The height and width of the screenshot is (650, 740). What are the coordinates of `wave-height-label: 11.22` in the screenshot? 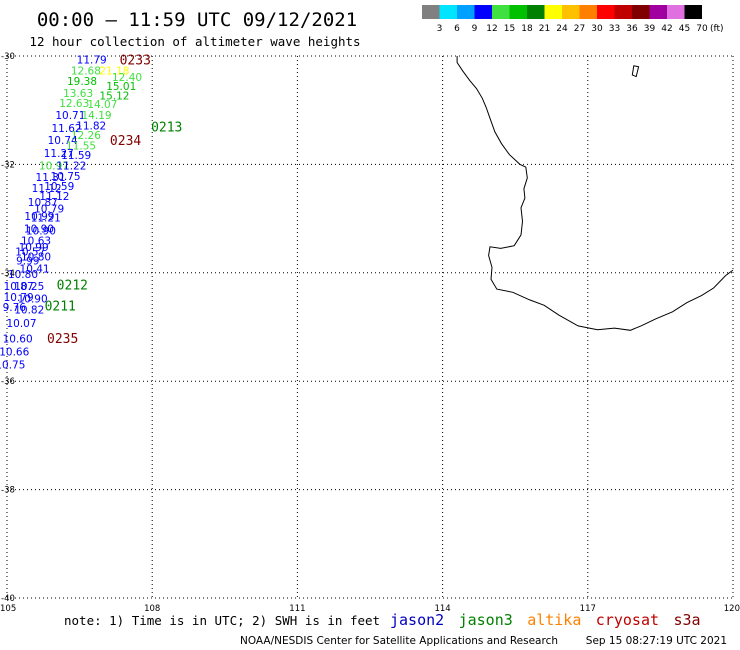 It's located at (71, 166).